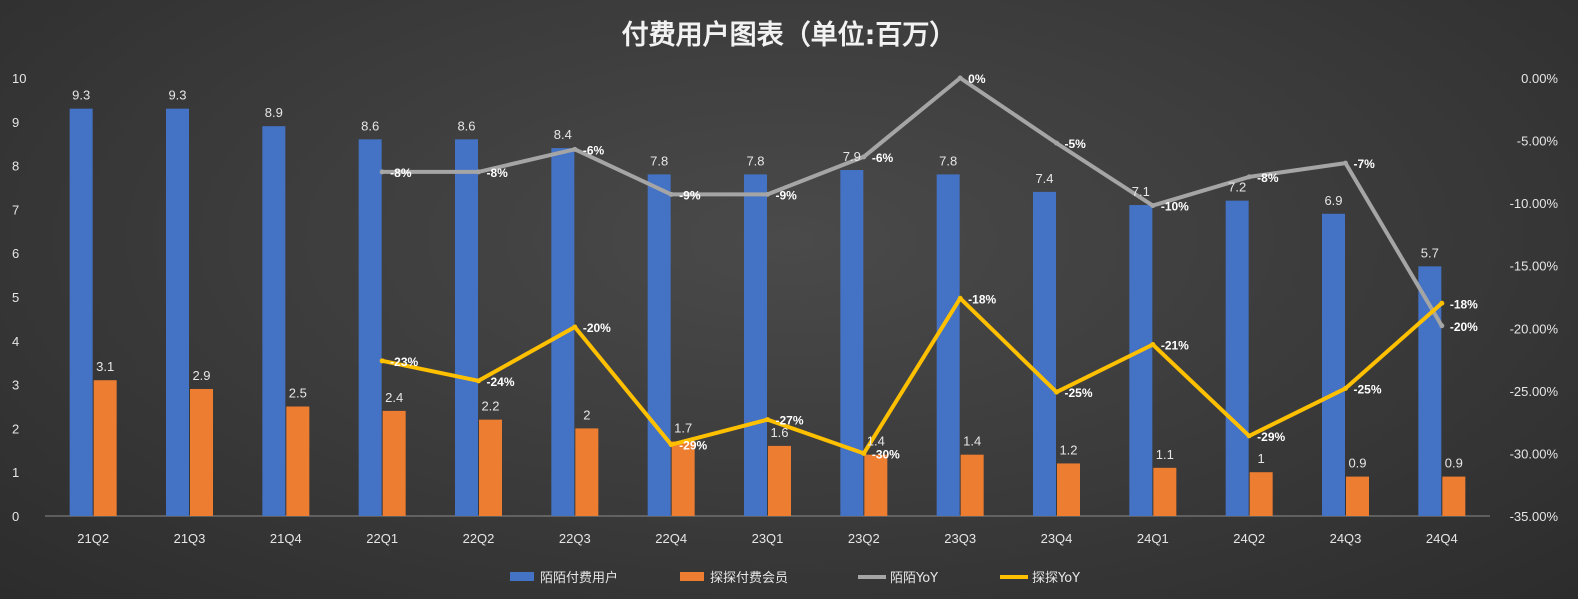 The width and height of the screenshot is (1578, 599). What do you see at coordinates (1539, 78) in the screenshot?
I see `y-right-tick-label: 0.00%` at bounding box center [1539, 78].